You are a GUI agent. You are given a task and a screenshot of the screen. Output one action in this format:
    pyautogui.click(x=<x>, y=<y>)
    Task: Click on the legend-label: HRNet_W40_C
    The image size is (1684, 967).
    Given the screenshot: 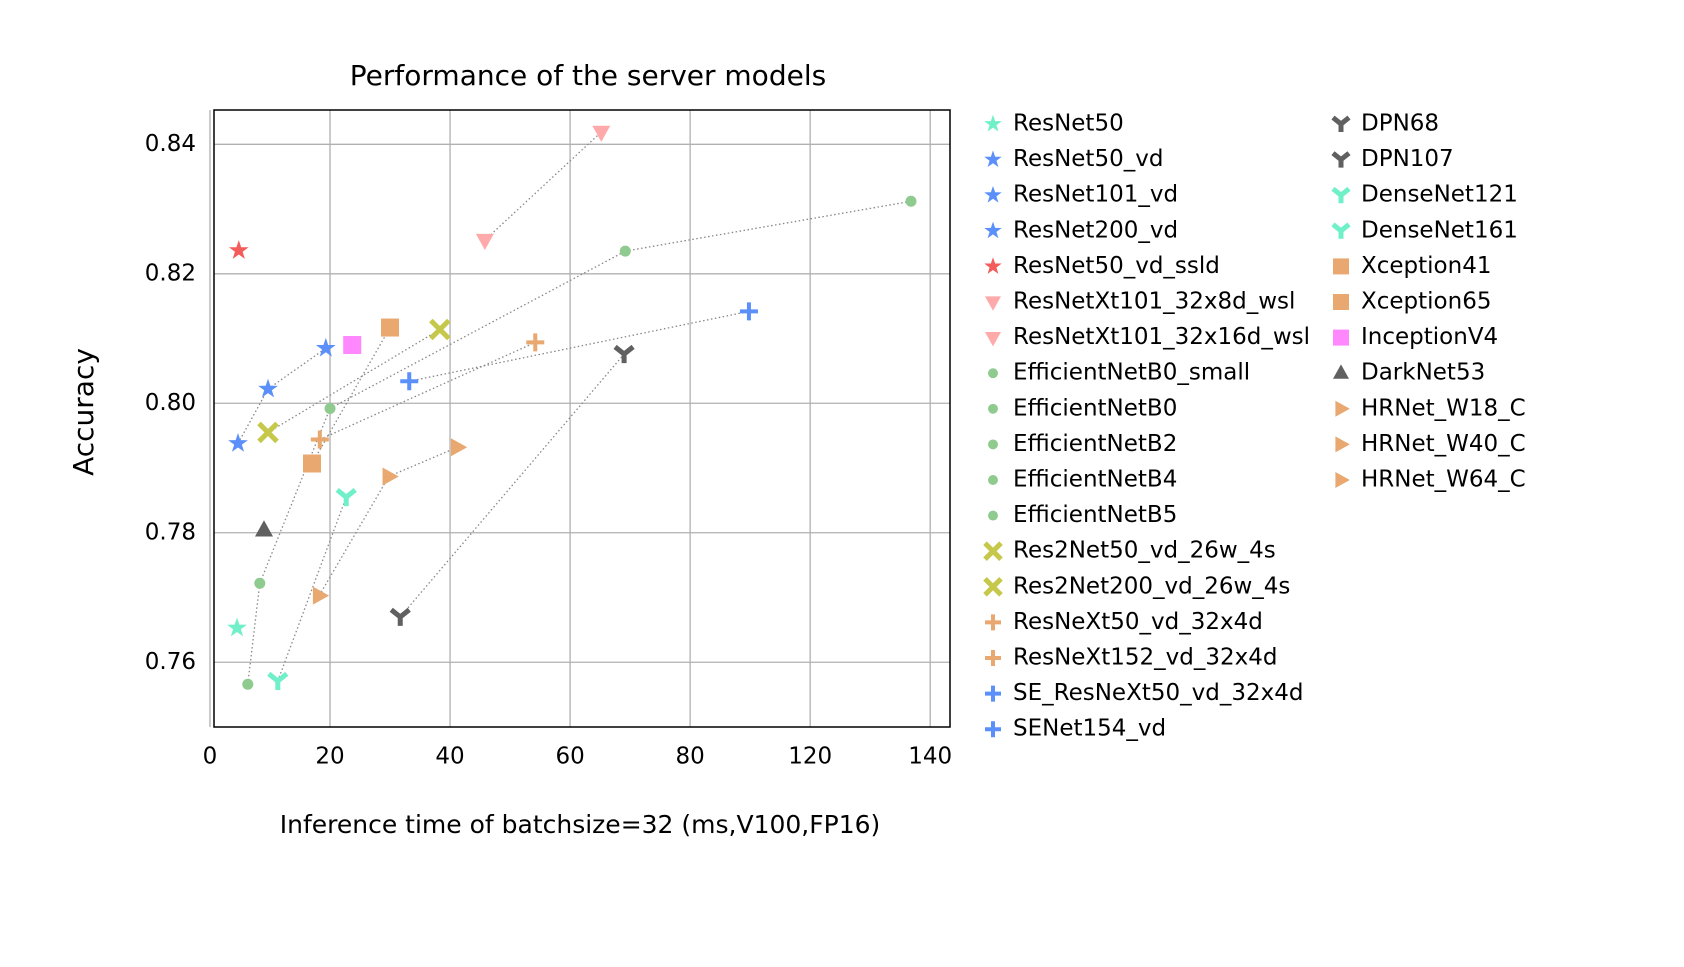 What is the action you would take?
    pyautogui.click(x=1443, y=444)
    